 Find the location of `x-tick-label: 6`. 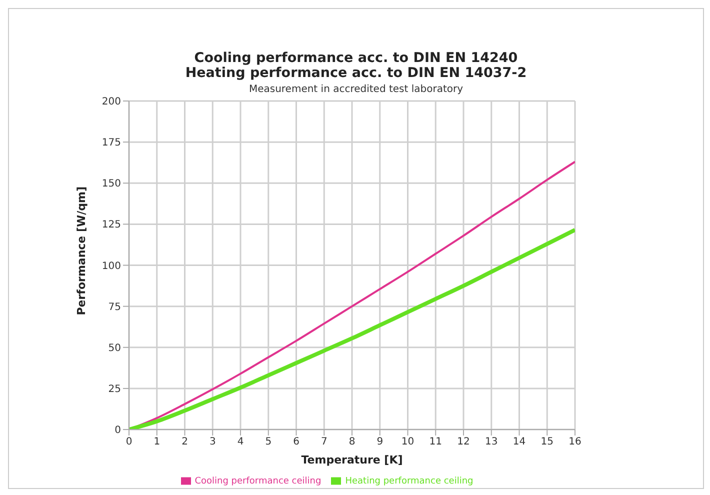

x-tick-label: 6 is located at coordinates (296, 442).